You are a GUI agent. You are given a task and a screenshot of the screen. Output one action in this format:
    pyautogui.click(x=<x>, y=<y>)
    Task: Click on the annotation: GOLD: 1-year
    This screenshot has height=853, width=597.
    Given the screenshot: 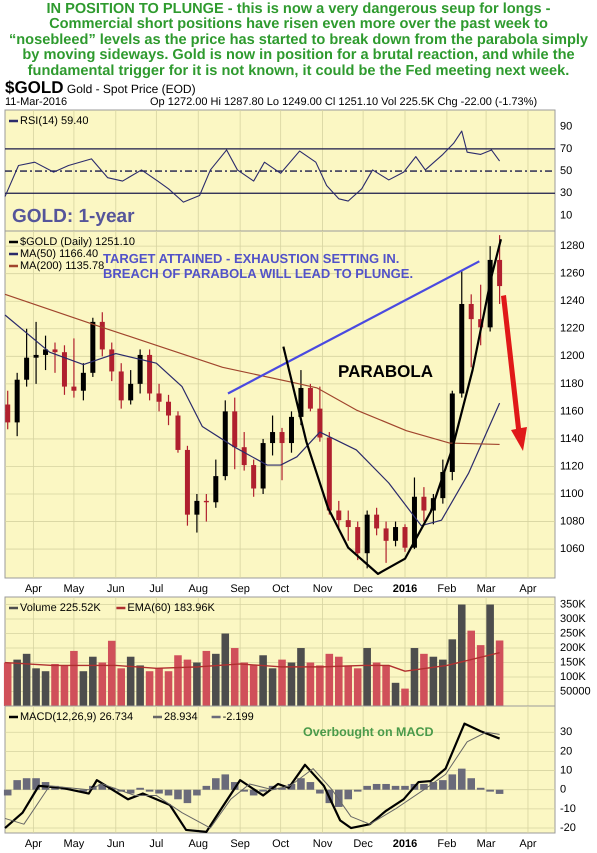 What is the action you would take?
    pyautogui.click(x=74, y=216)
    